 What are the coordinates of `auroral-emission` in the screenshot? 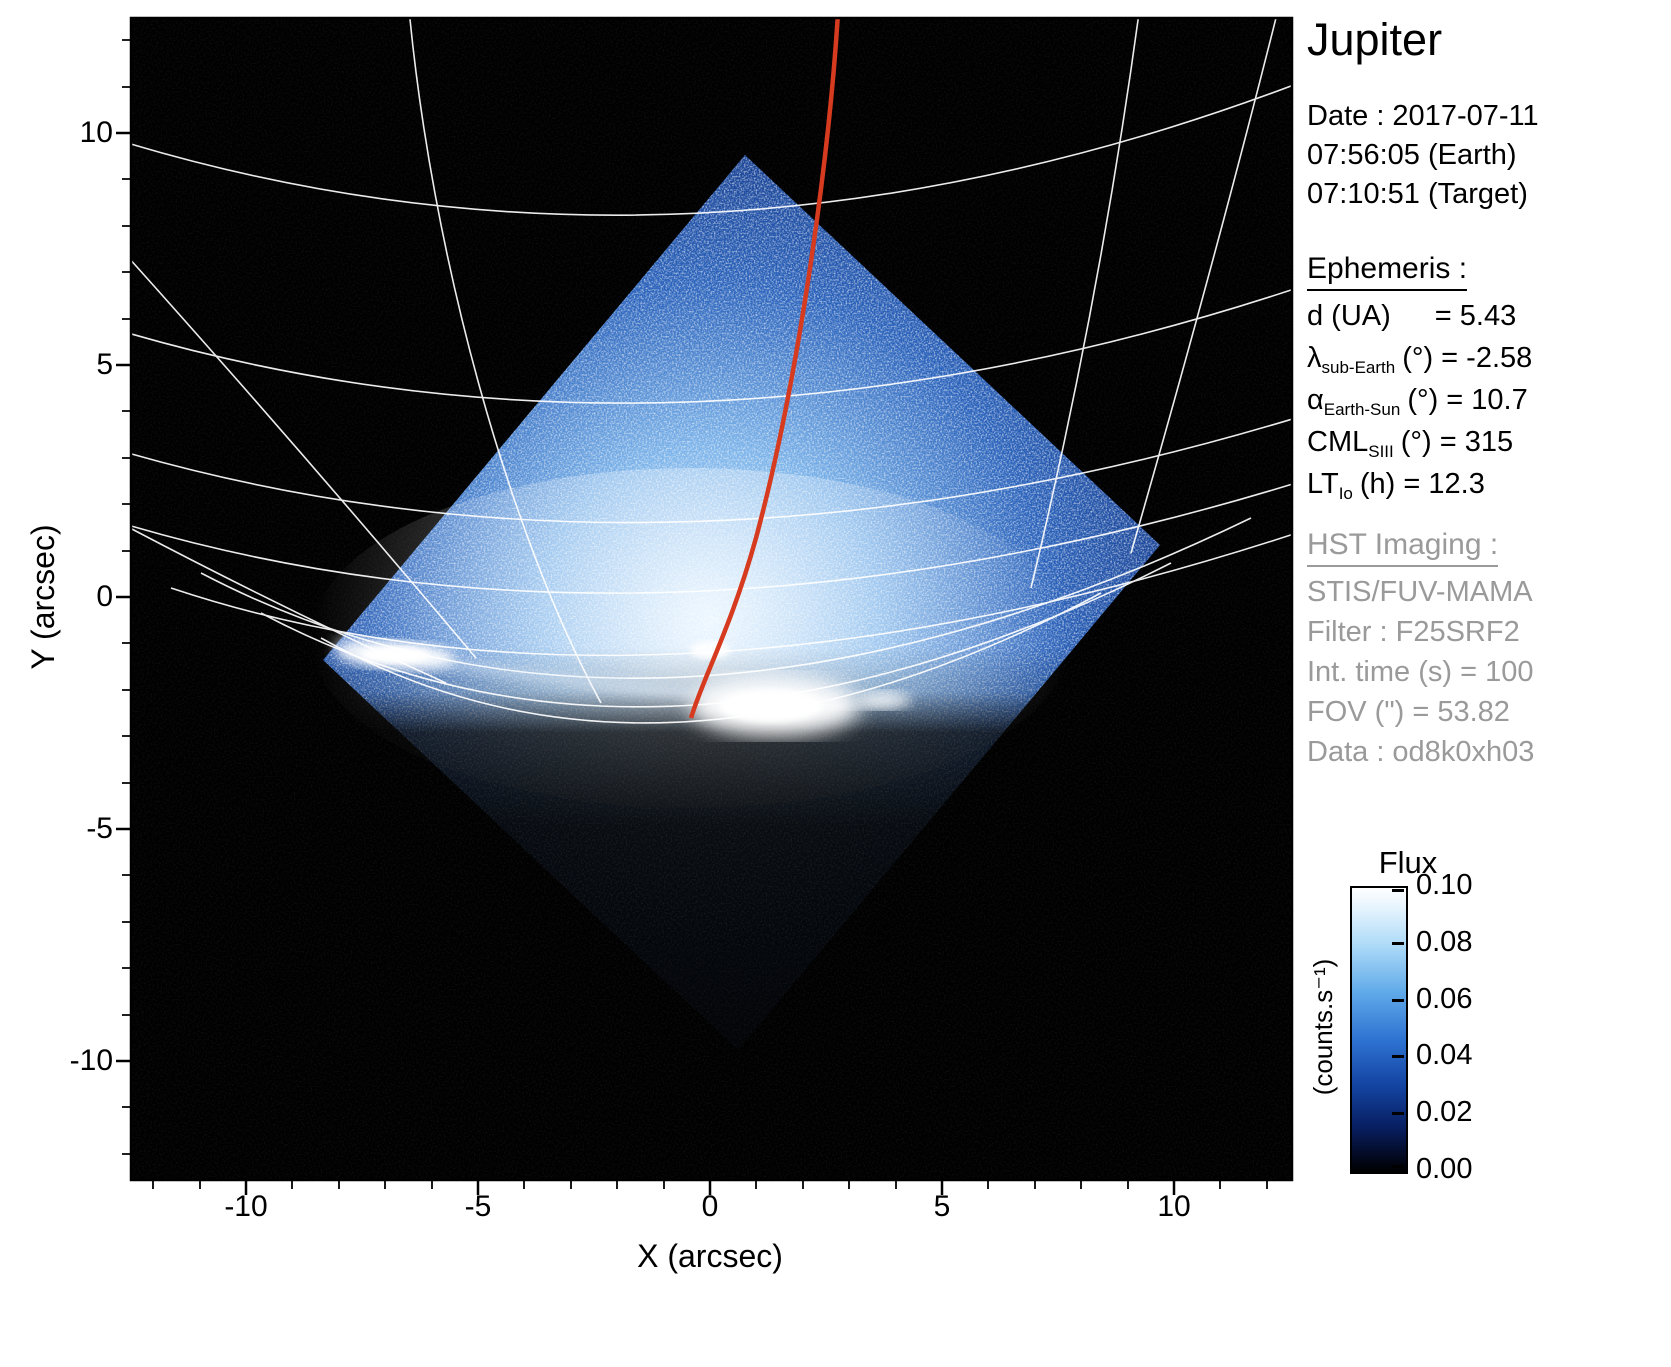 It's located at (623, 686).